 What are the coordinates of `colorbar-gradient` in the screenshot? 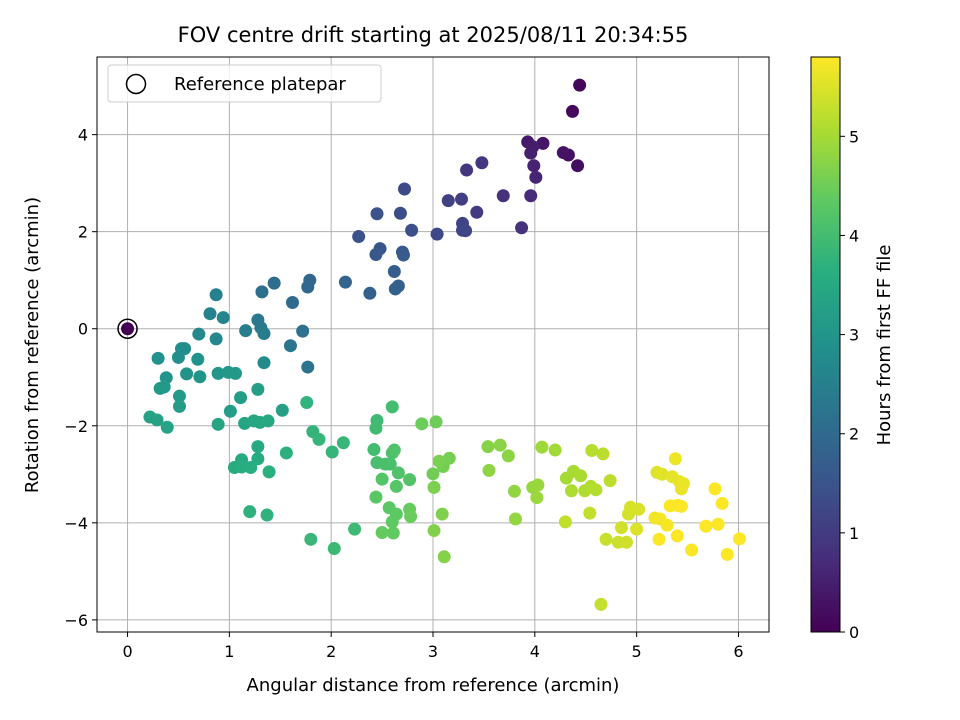 It's located at (825, 344).